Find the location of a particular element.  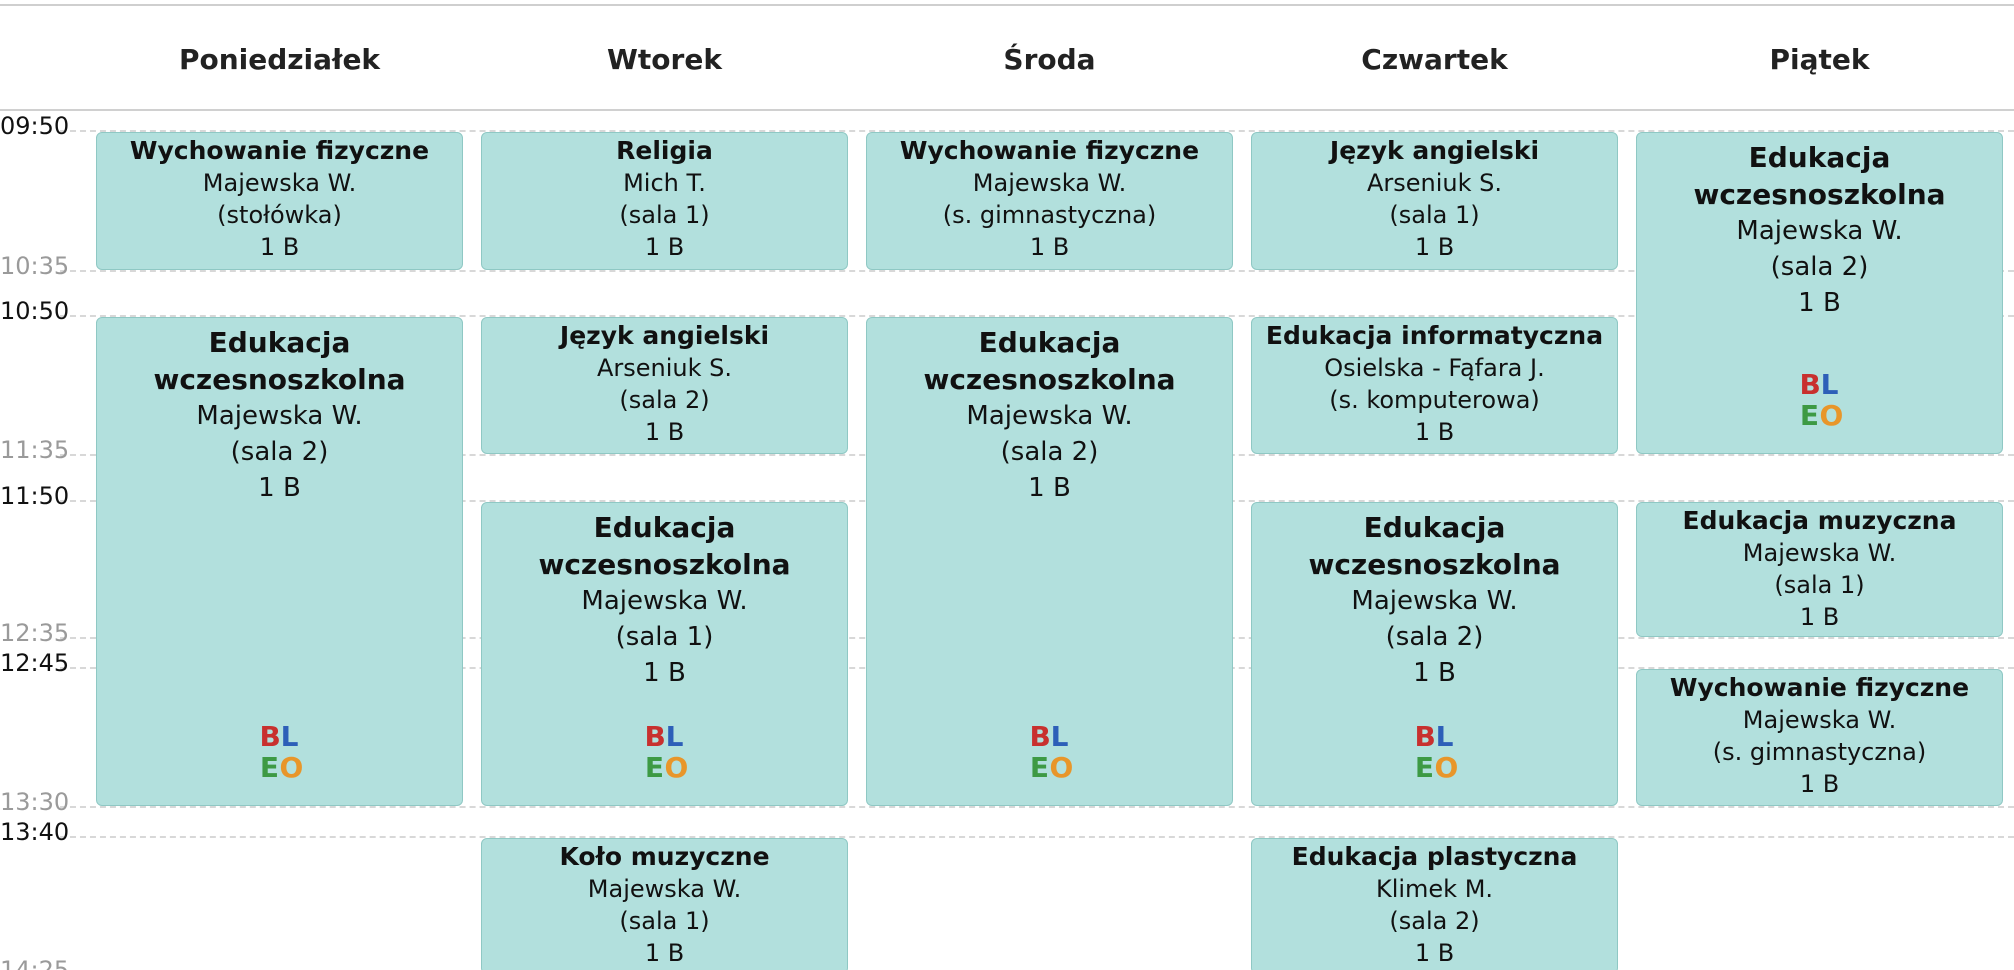

time-label-start: 11:50 is located at coordinates (35, 496).